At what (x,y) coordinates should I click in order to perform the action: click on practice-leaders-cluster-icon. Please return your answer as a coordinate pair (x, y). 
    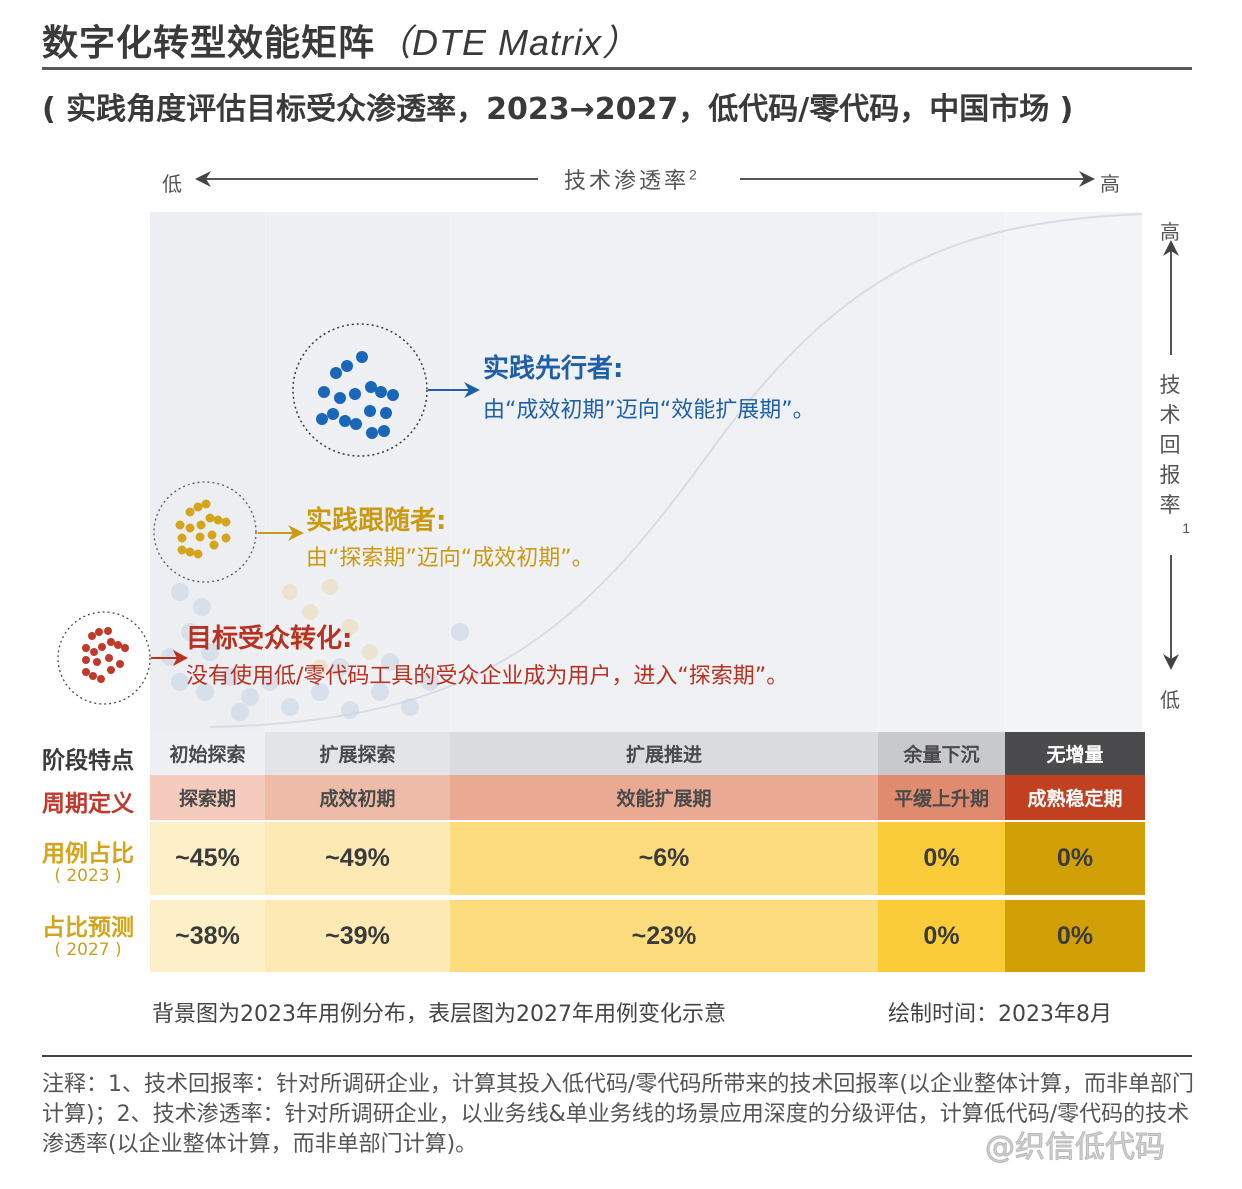
    Looking at the image, I should click on (386, 390).